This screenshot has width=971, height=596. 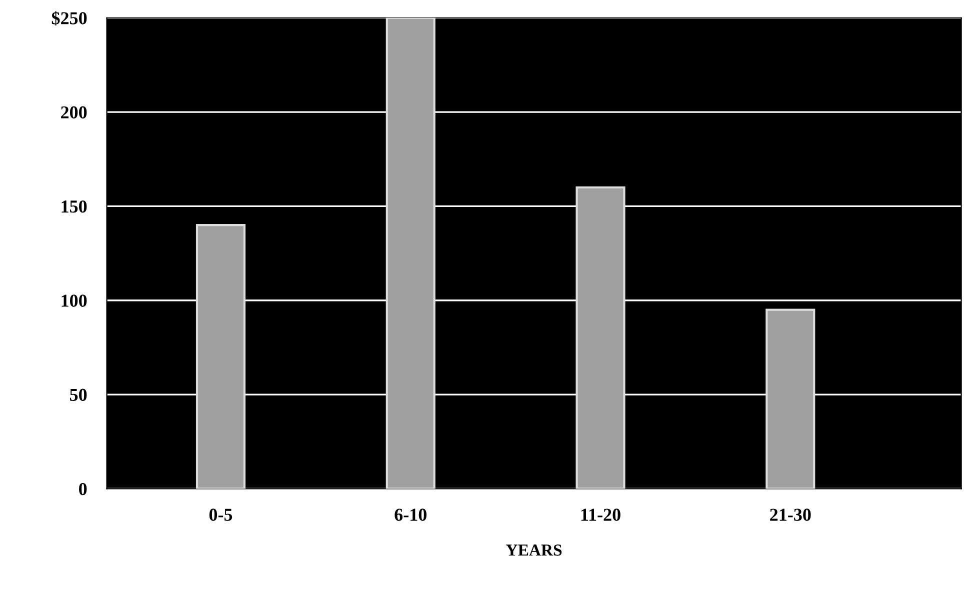 I want to click on y-tick-label: 50, so click(x=78, y=394).